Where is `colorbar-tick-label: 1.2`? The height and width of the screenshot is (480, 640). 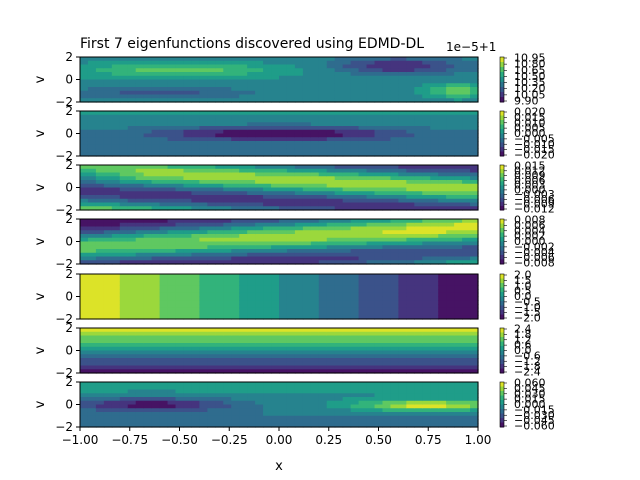
colorbar-tick-label: 1.2 is located at coordinates (523, 339).